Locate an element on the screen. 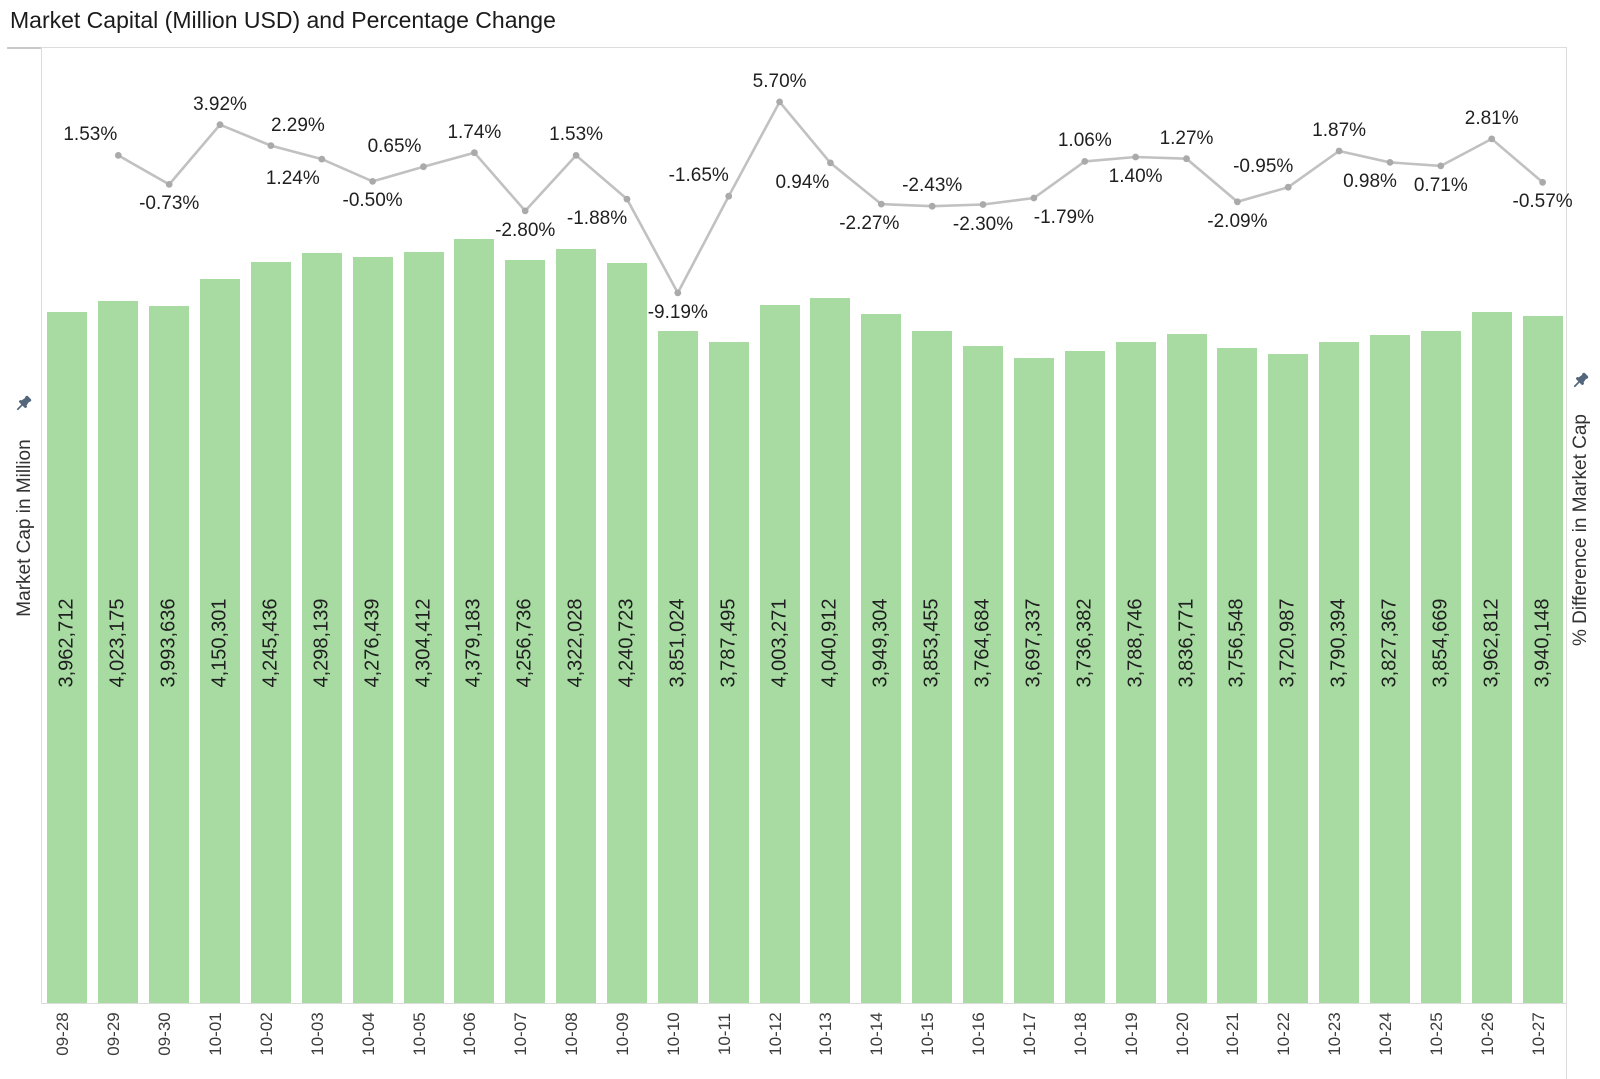 The image size is (1600, 1079). pct-change-label: -1.88% is located at coordinates (597, 219).